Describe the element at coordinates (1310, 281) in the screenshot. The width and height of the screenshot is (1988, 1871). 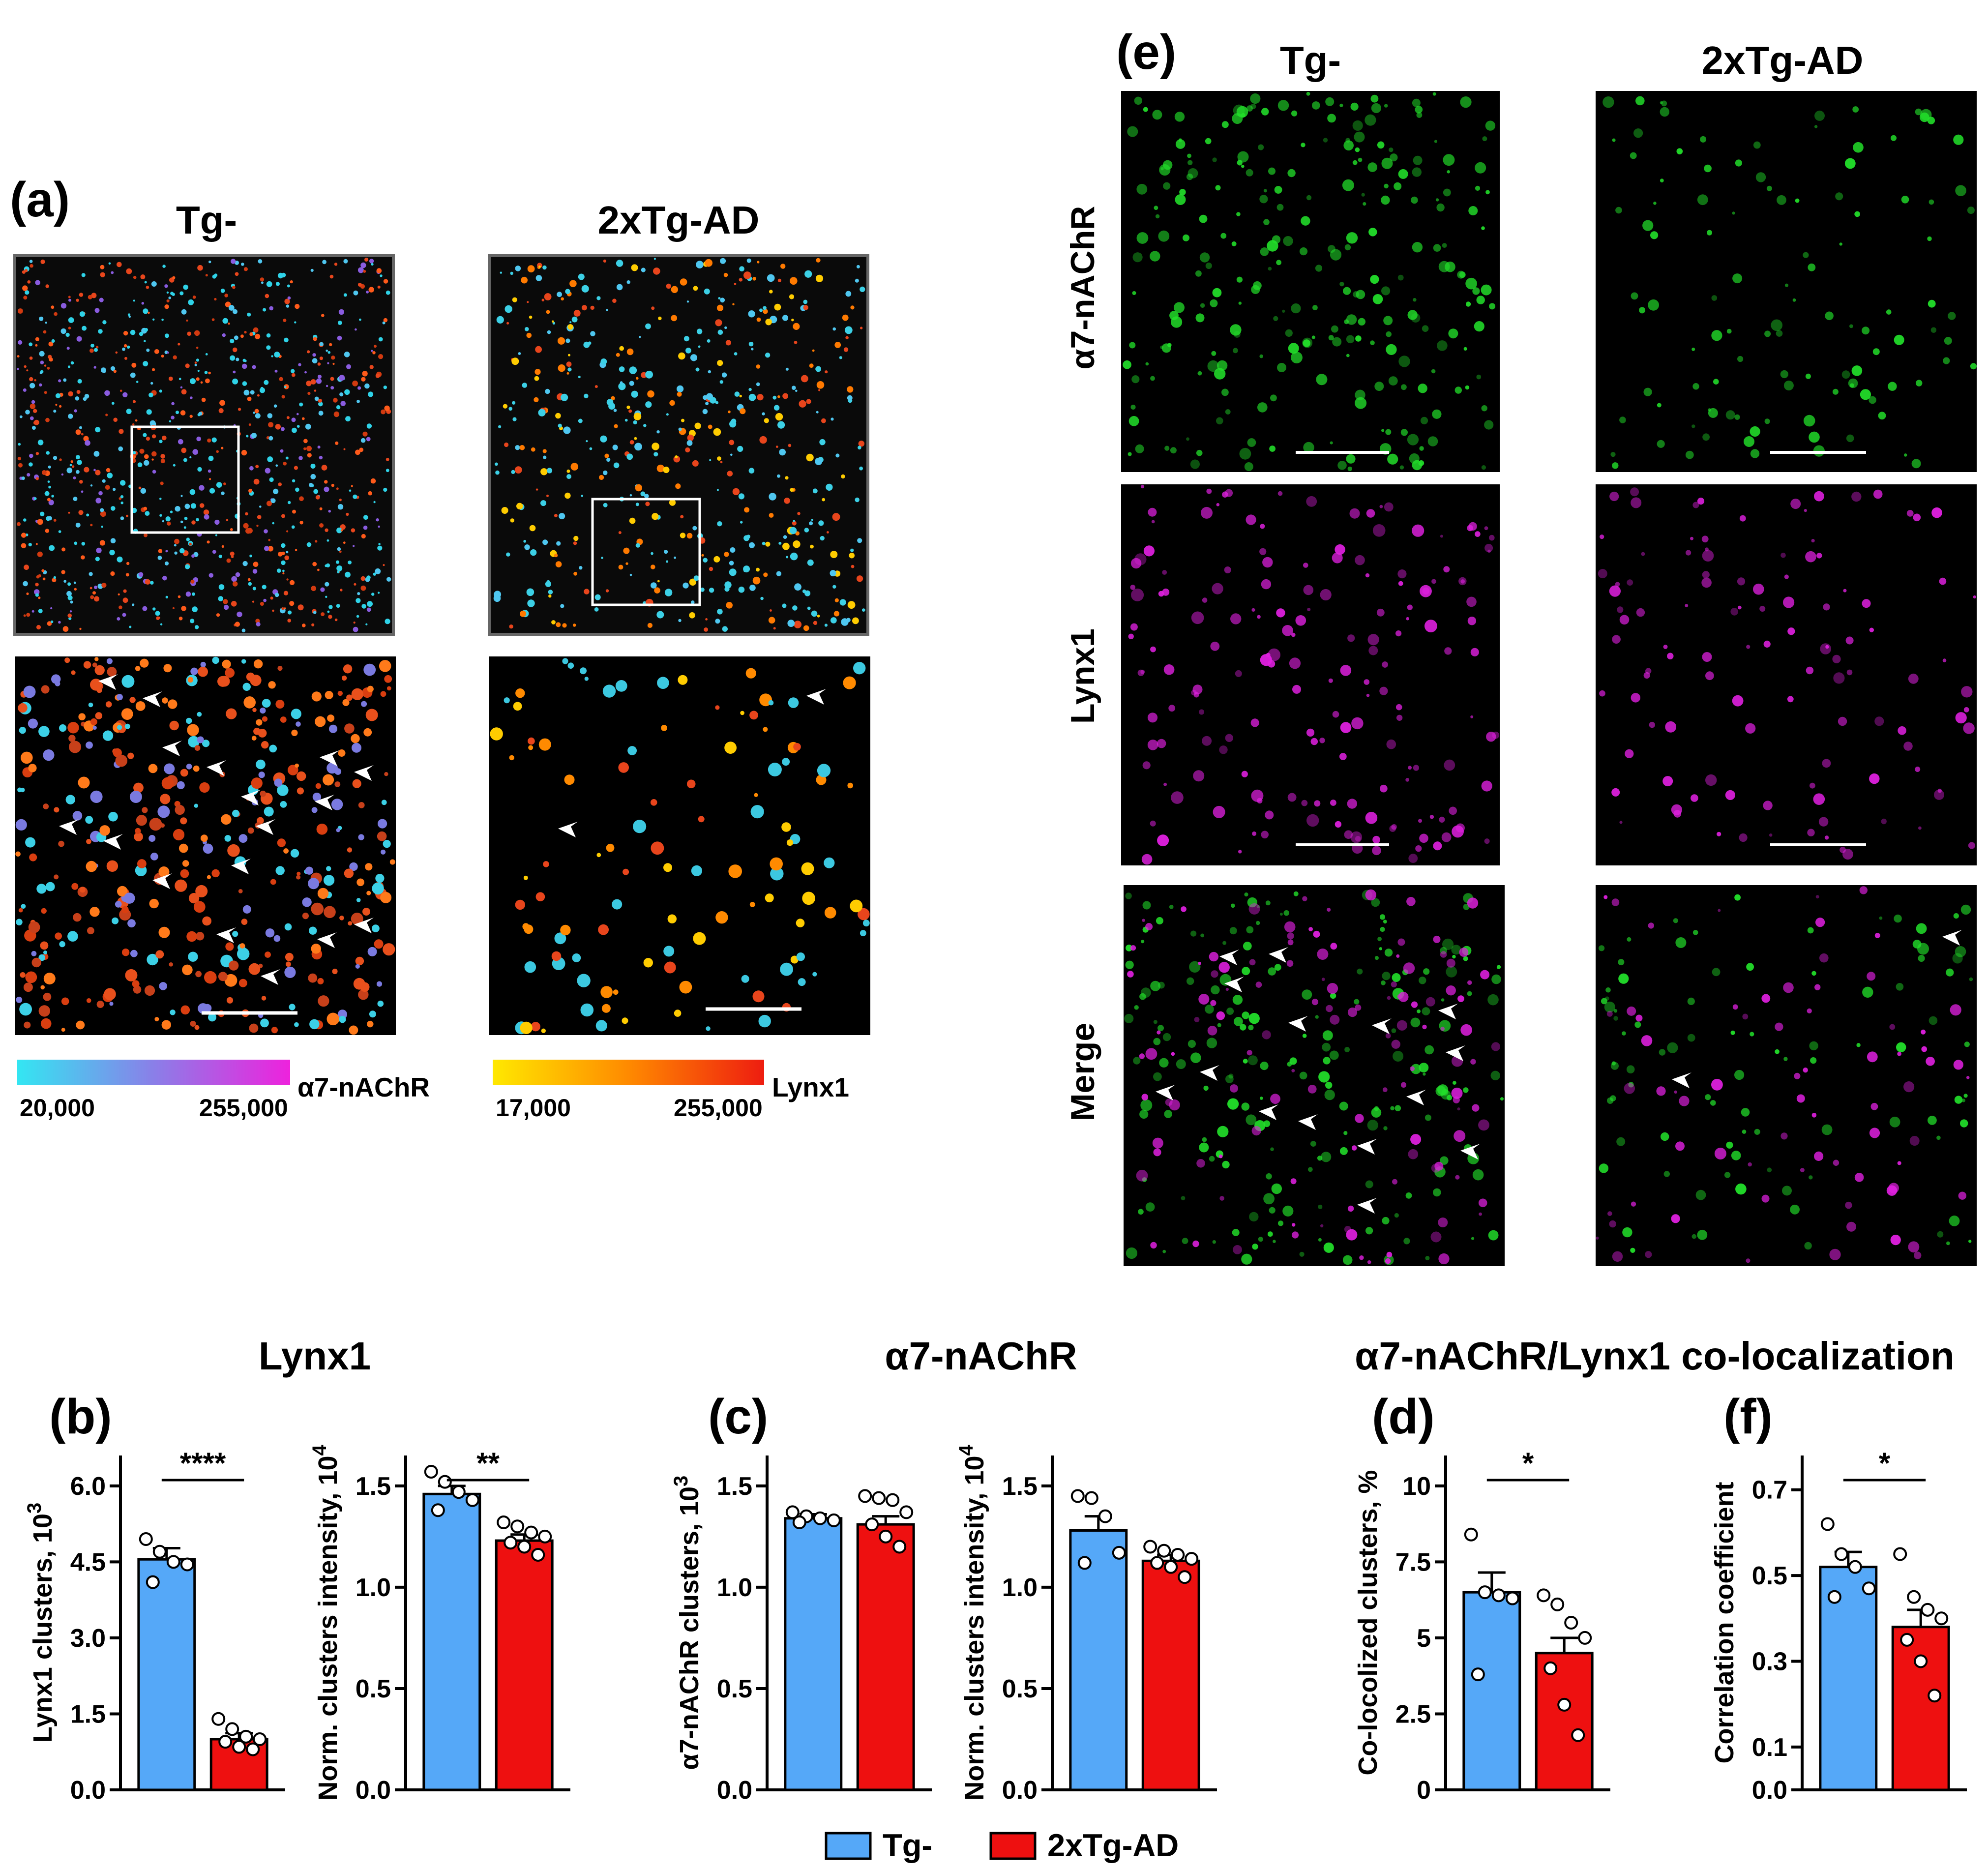
I see `micrograph-a7-tg` at that location.